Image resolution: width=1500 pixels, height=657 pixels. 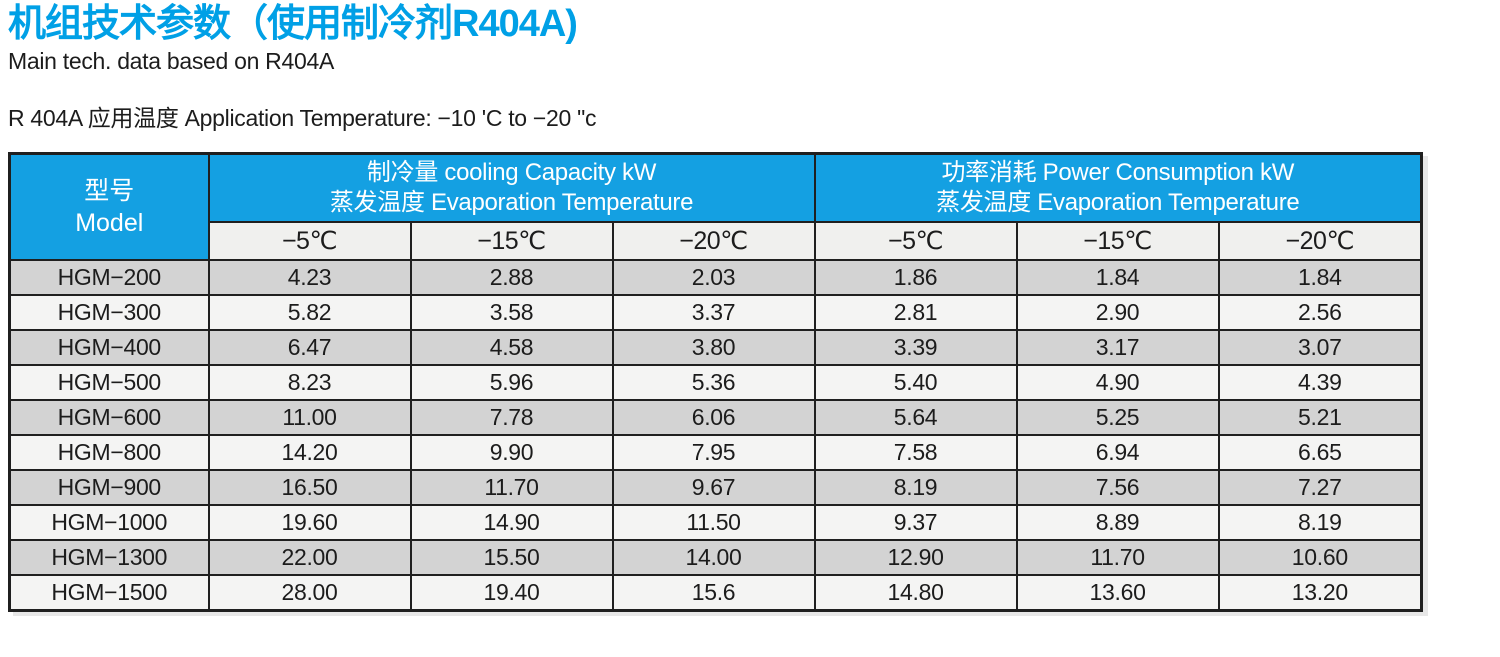 What do you see at coordinates (511, 241) in the screenshot?
I see `cooling-temp-minus15-header: −15℃` at bounding box center [511, 241].